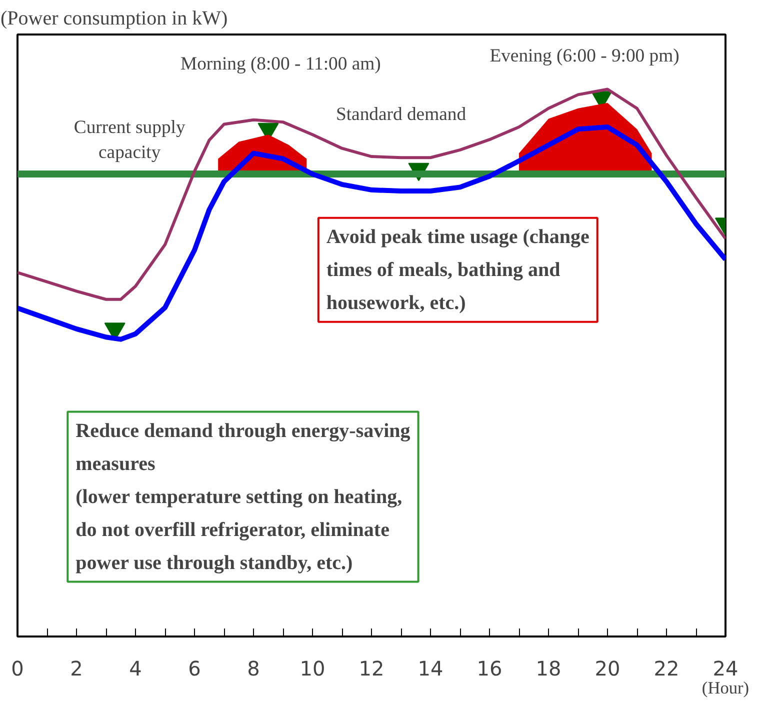  I want to click on x-tick-label: 14, so click(431, 668).